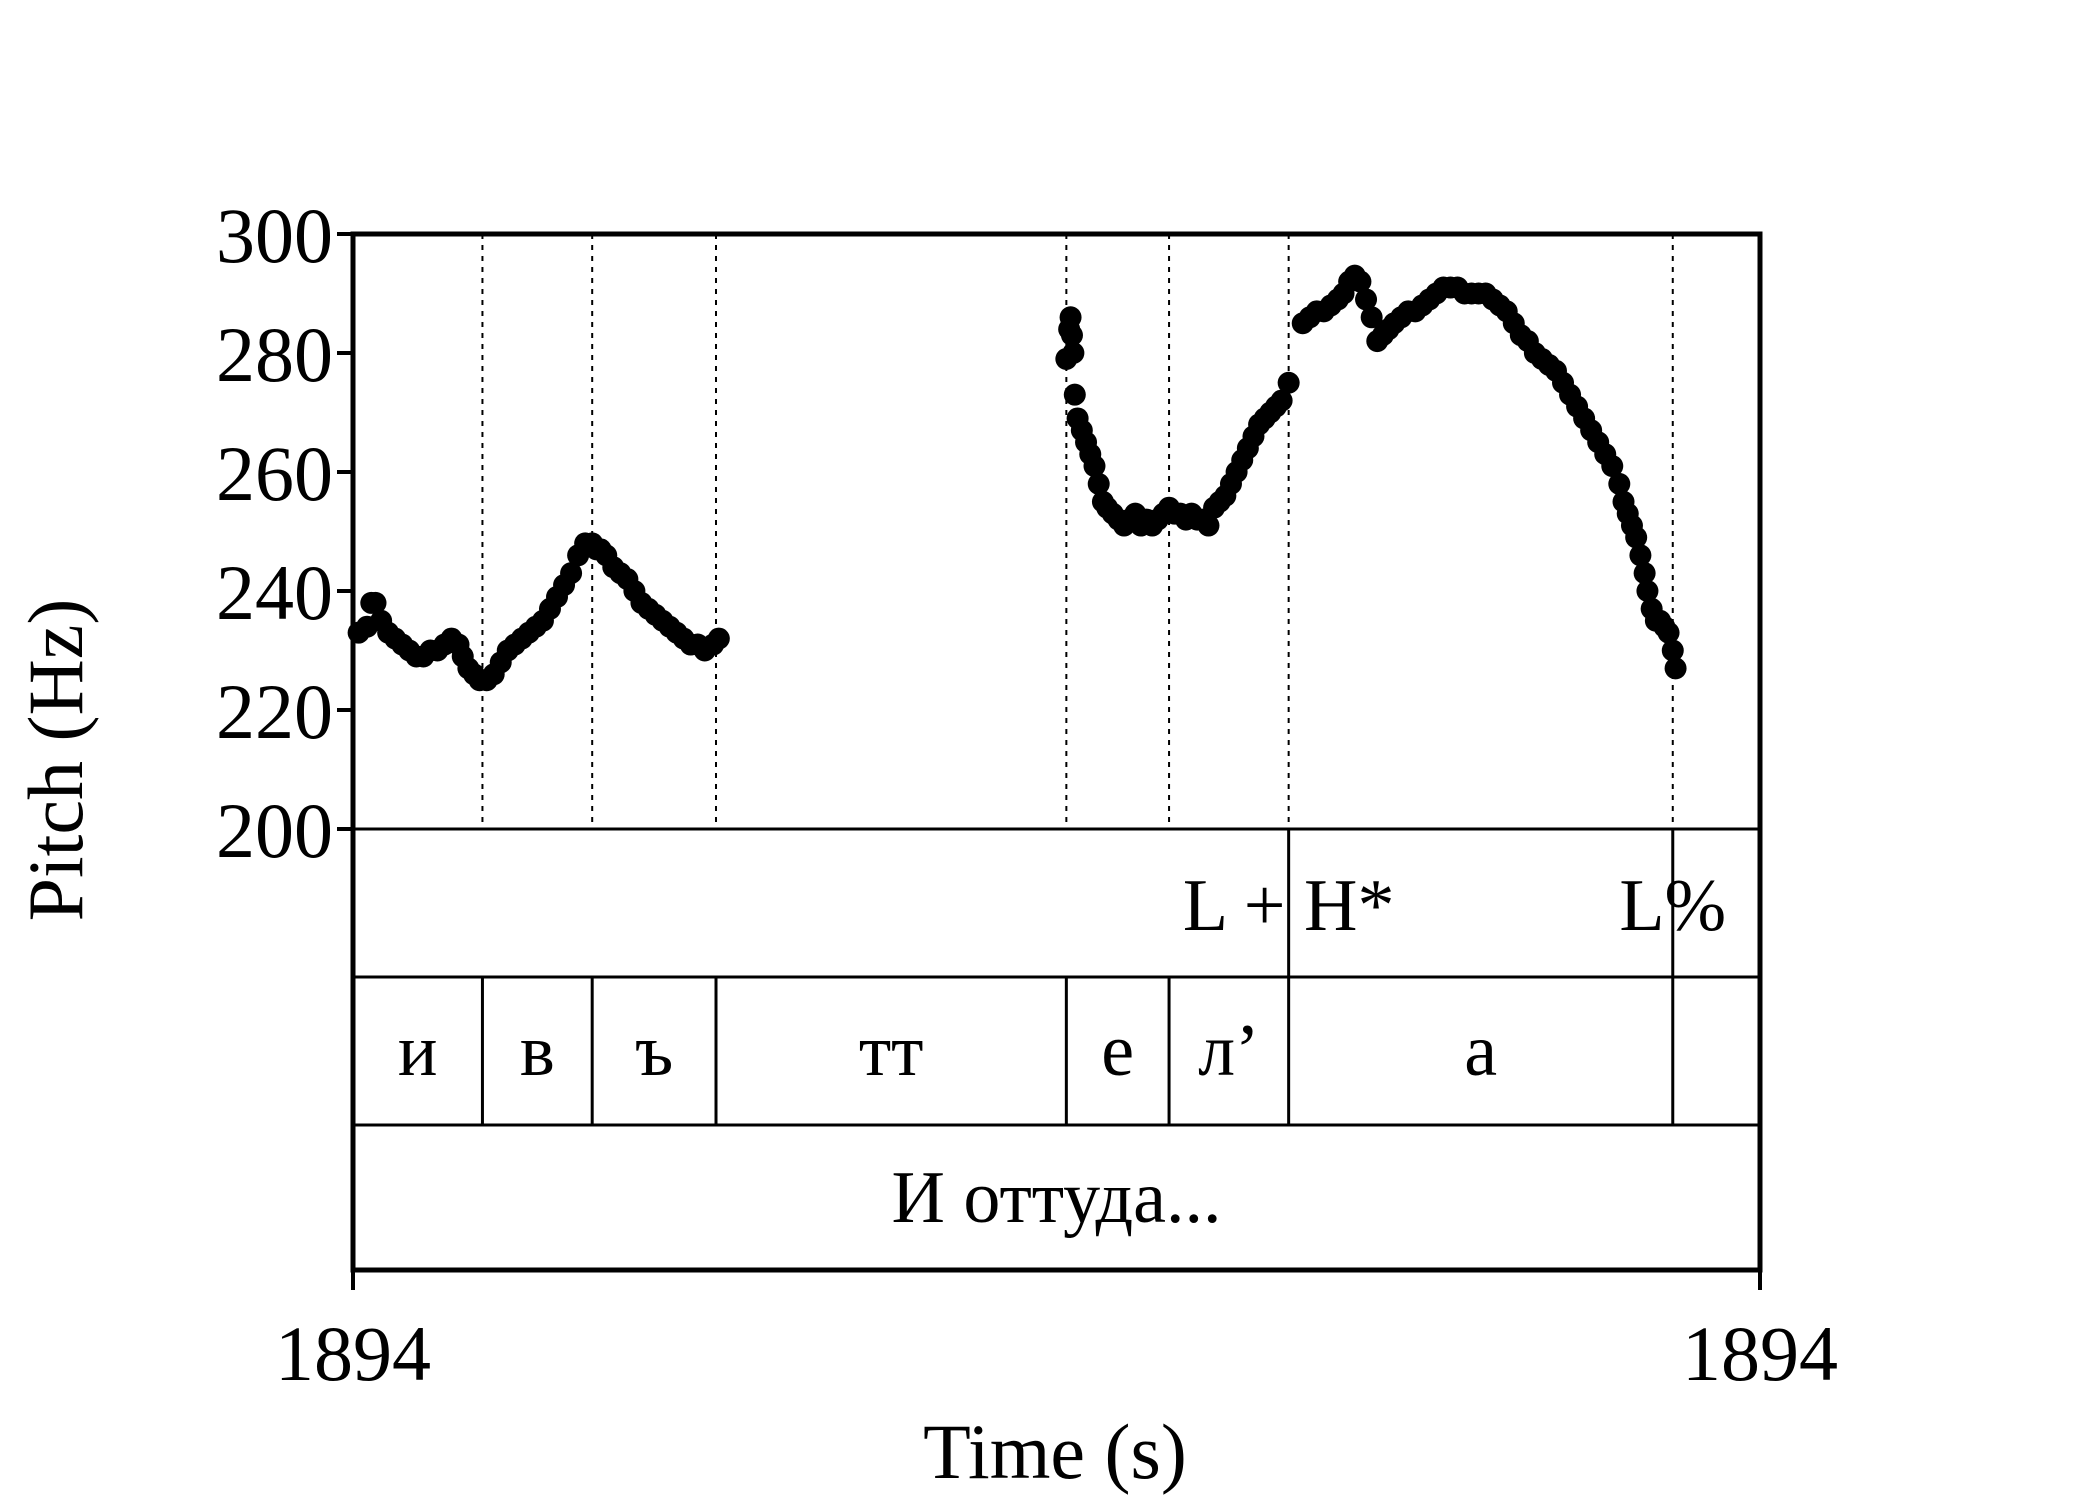 The height and width of the screenshot is (1500, 2100). What do you see at coordinates (1056, 1280) in the screenshot?
I see `x-ticks` at bounding box center [1056, 1280].